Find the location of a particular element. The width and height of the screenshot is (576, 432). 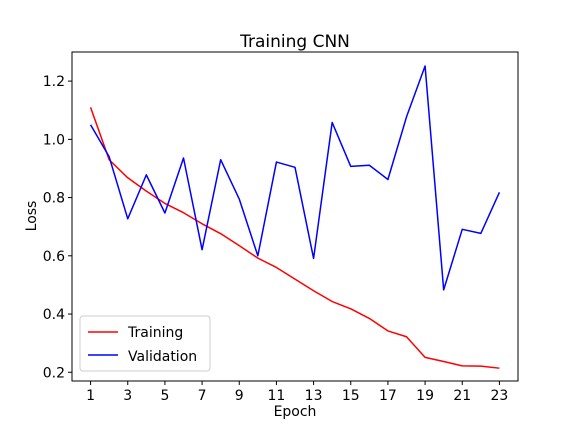

legend-box is located at coordinates (145, 343).